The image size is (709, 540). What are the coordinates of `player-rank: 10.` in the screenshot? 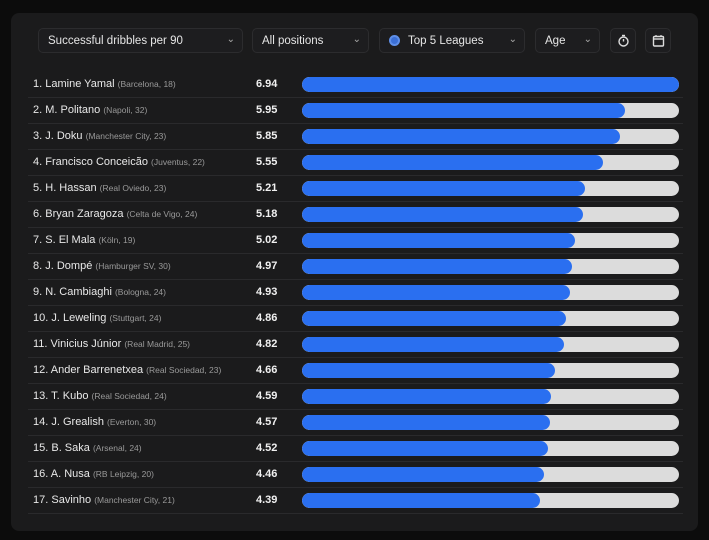 It's located at (41, 318).